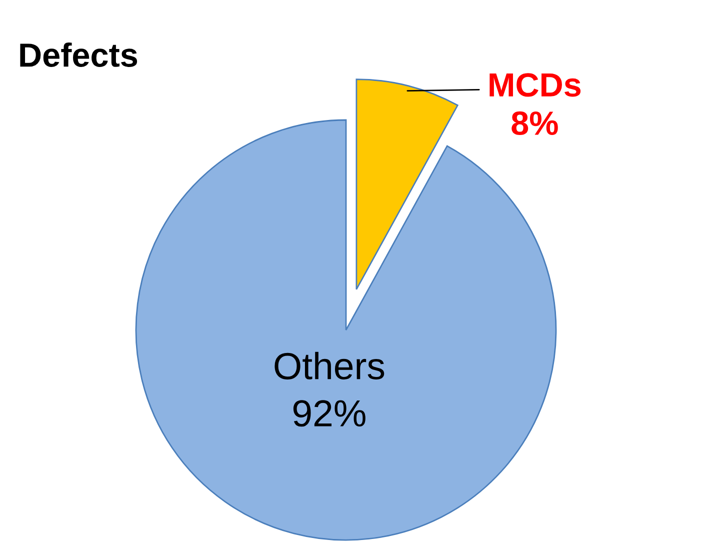 The image size is (706, 544). I want to click on slice-label: MCDs, so click(535, 85).